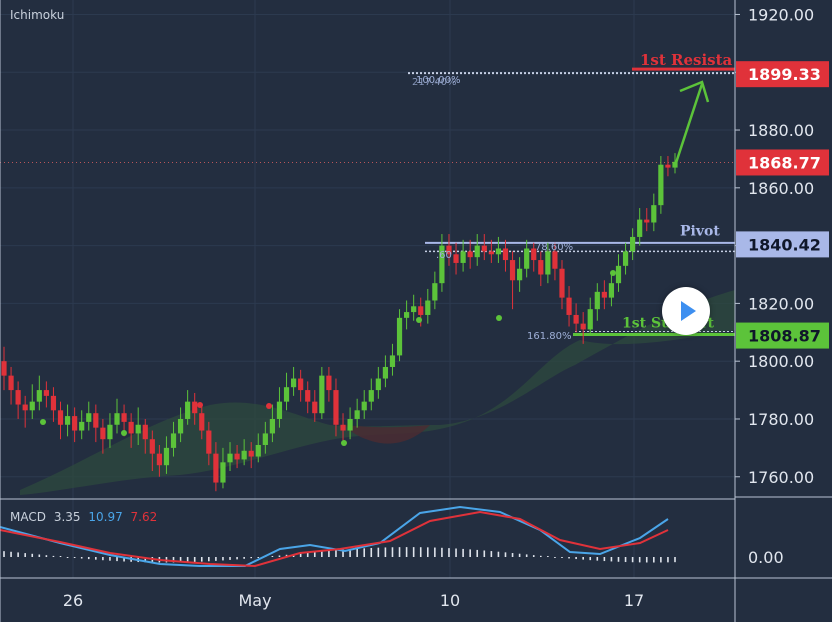 The image size is (832, 622). What do you see at coordinates (85, 517) in the screenshot?
I see `macd-legend: MACD 3.35 10.97 7.62` at bounding box center [85, 517].